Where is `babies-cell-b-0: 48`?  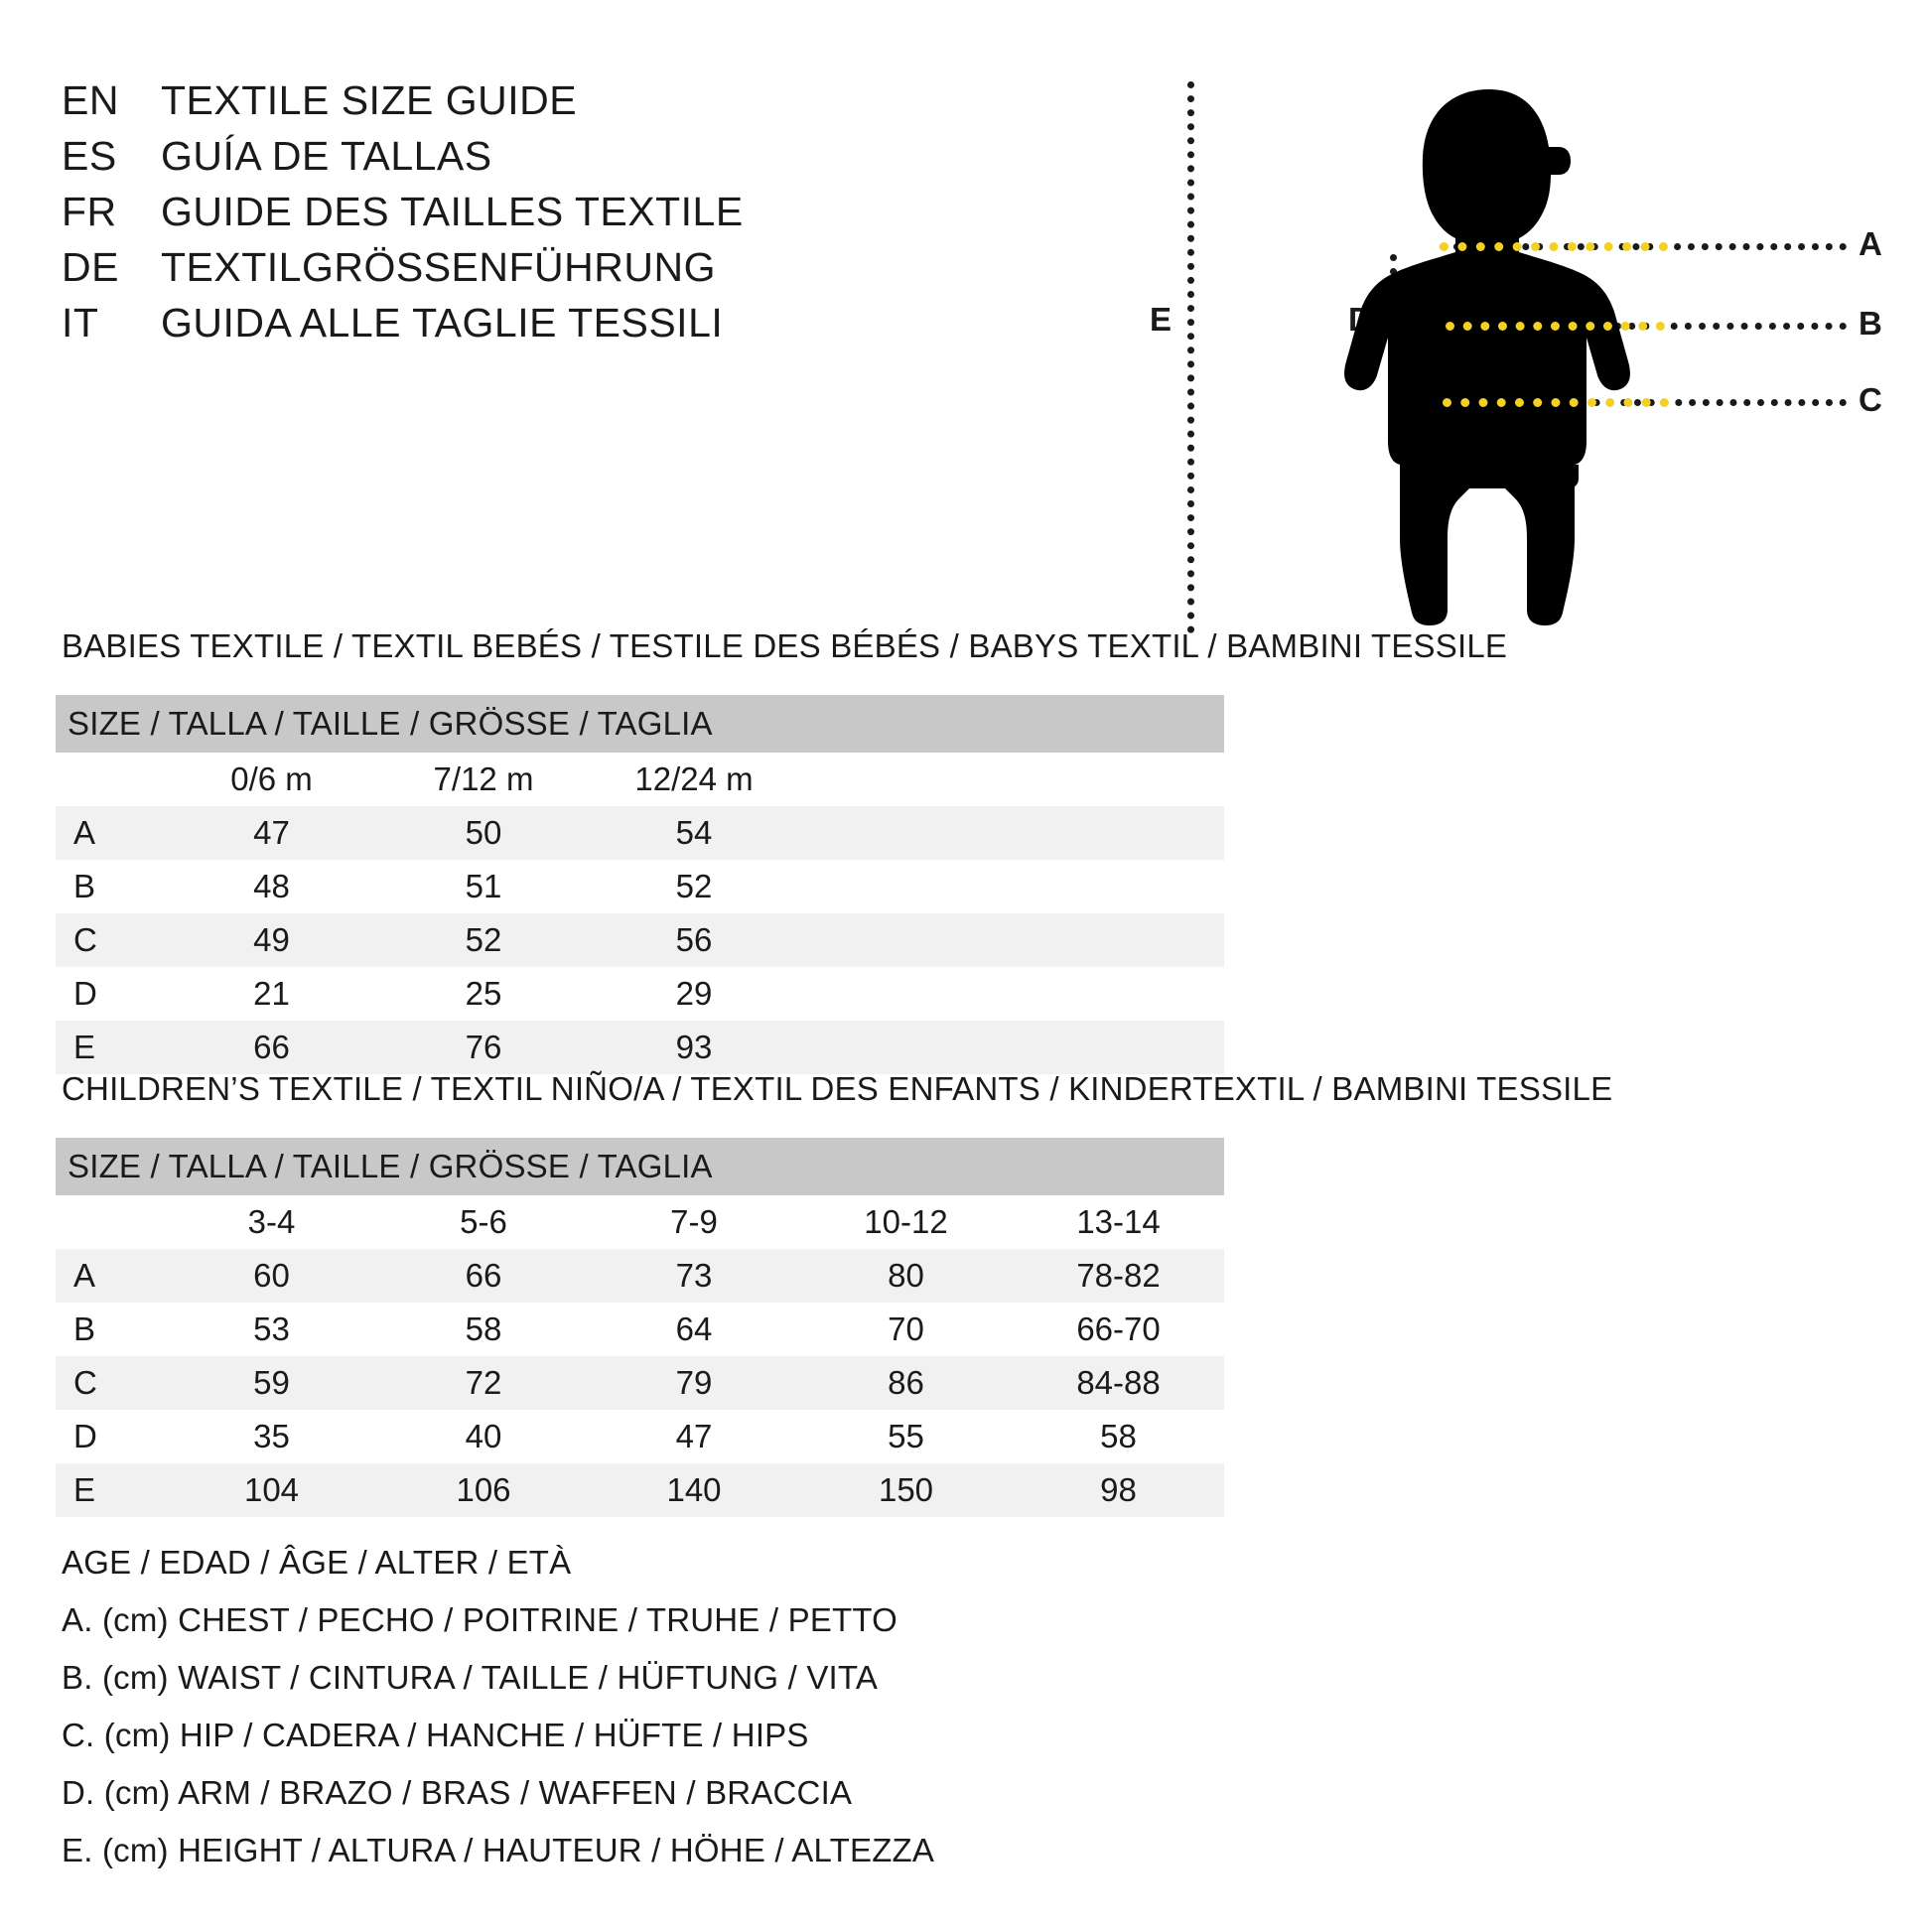
babies-cell-b-0: 48 is located at coordinates (271, 886).